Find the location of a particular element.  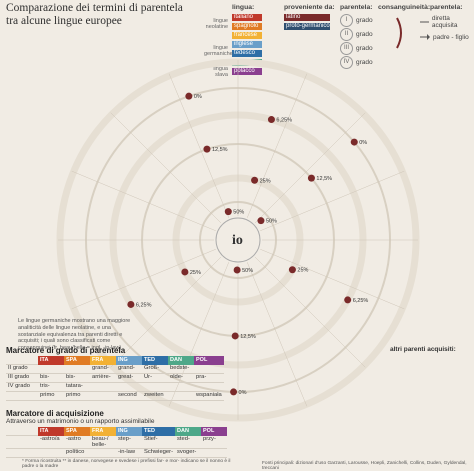

legend-language-1: spagnolo is located at coordinates (248, 26).